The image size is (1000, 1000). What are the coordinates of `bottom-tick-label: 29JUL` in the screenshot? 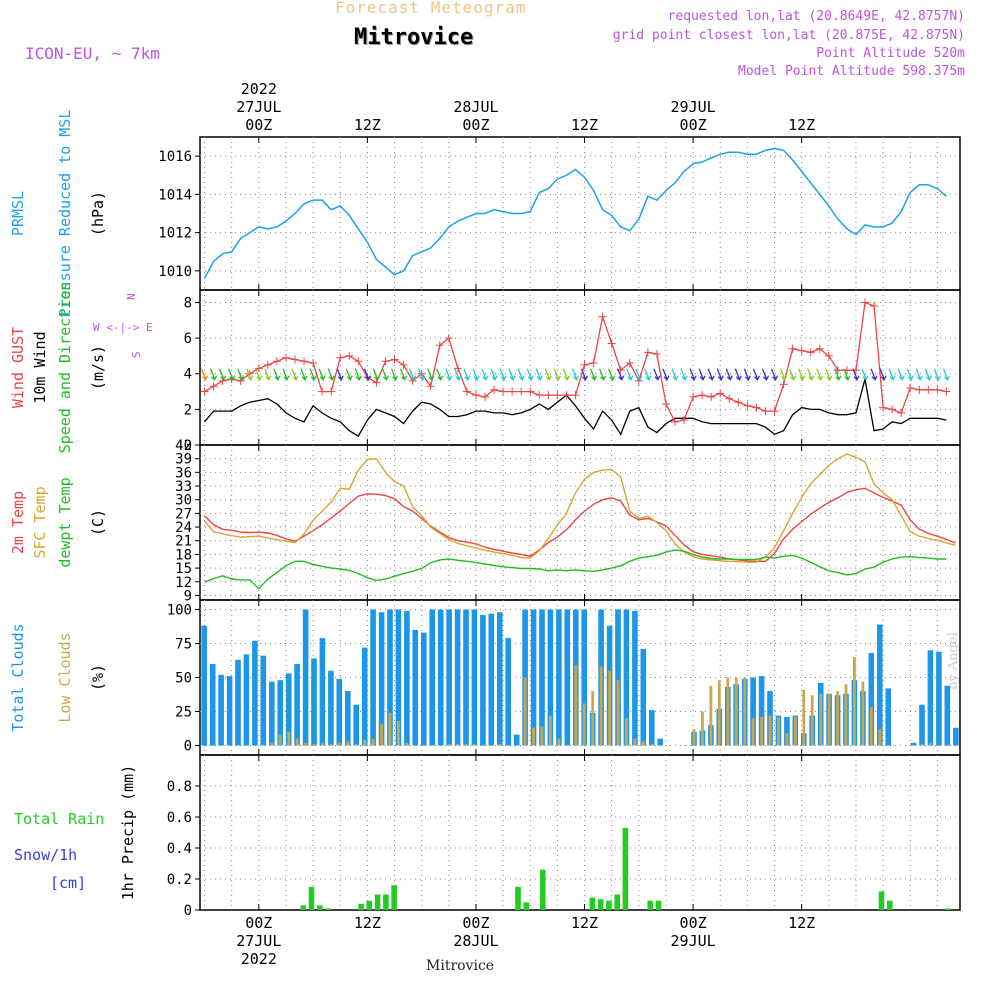 It's located at (693, 941).